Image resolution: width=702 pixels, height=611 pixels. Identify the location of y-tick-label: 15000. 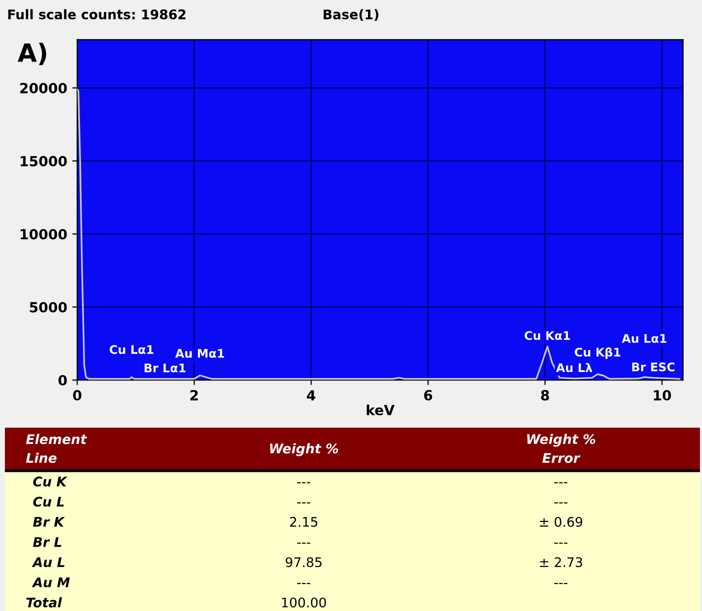
(43, 161).